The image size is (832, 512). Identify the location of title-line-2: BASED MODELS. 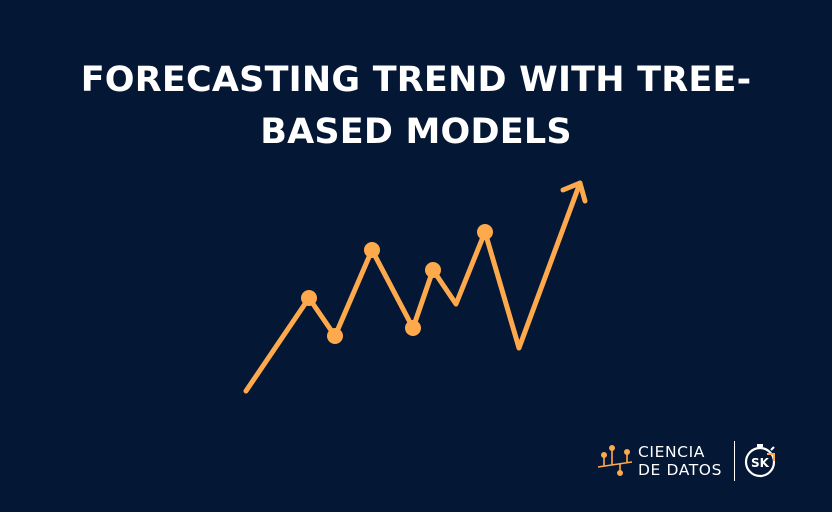
(416, 132).